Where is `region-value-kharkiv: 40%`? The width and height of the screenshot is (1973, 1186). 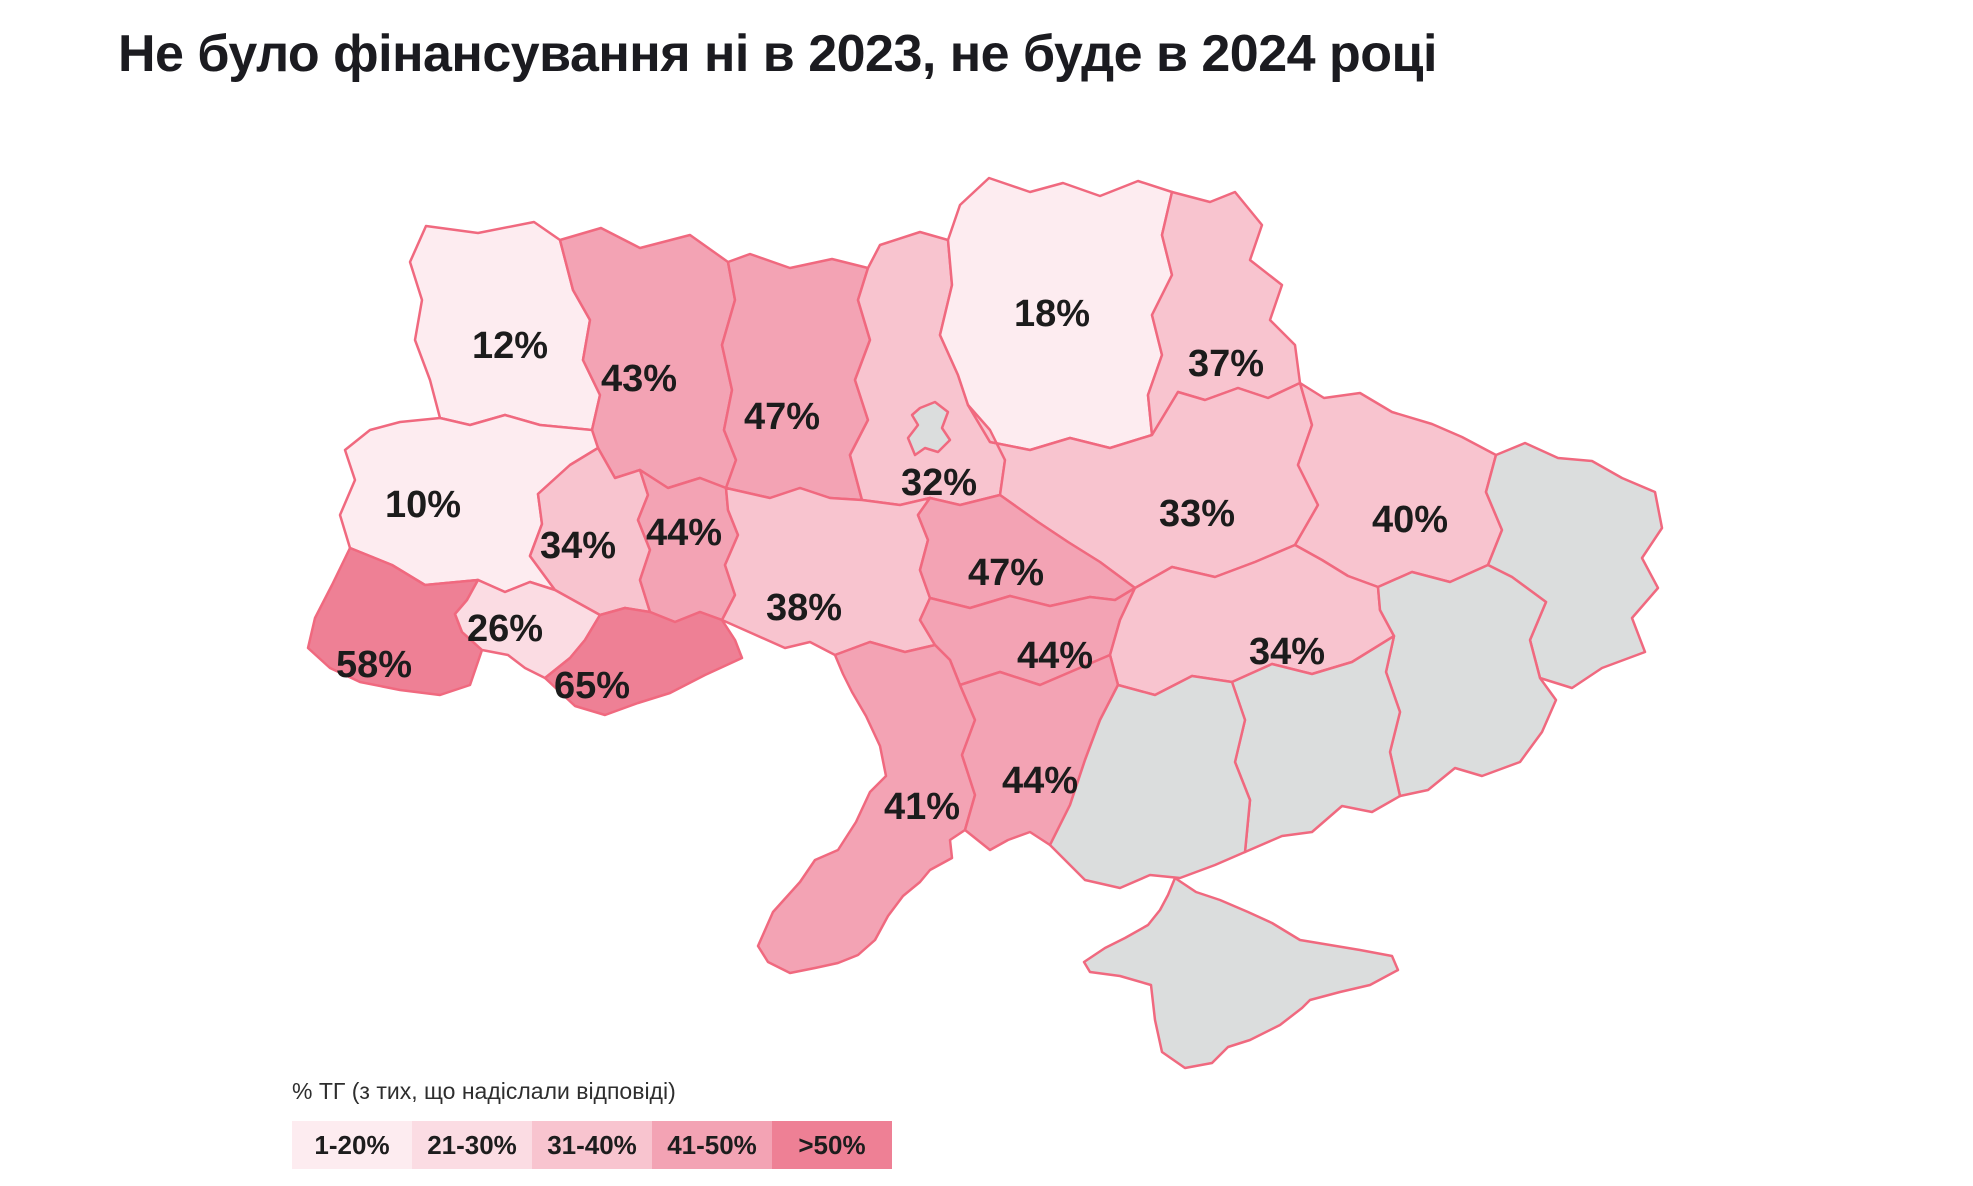 region-value-kharkiv: 40% is located at coordinates (1410, 520).